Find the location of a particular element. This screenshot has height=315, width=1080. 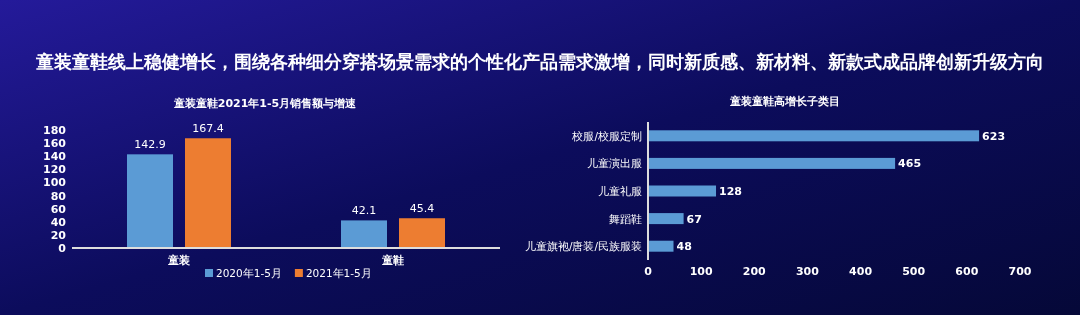

y-tick-label: 180 is located at coordinates (55, 130).